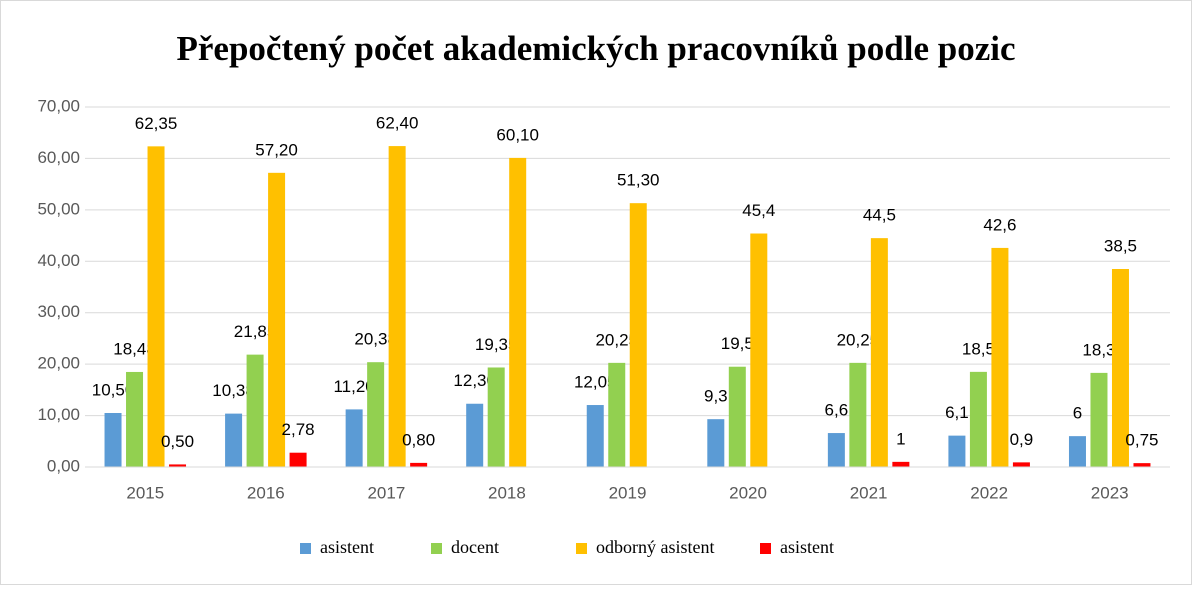 The image size is (1192, 590). Describe the element at coordinates (837, 410) in the screenshot. I see `data-label: 6,6` at that location.